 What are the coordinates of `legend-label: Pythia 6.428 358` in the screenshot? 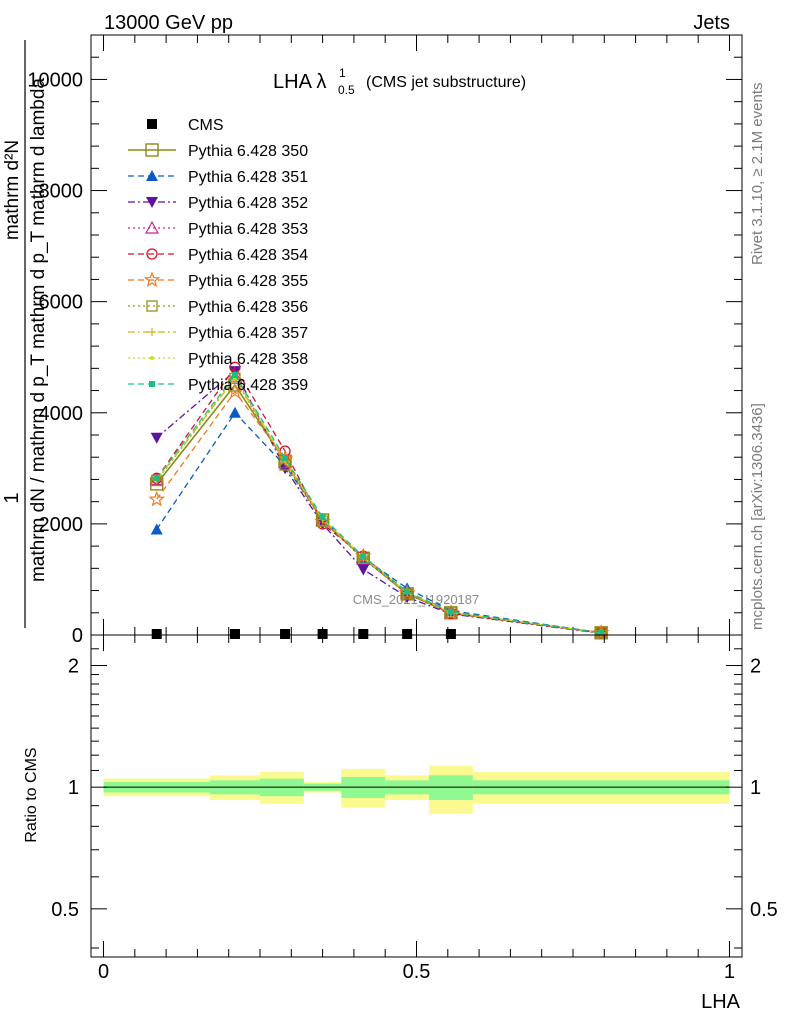 It's located at (248, 359).